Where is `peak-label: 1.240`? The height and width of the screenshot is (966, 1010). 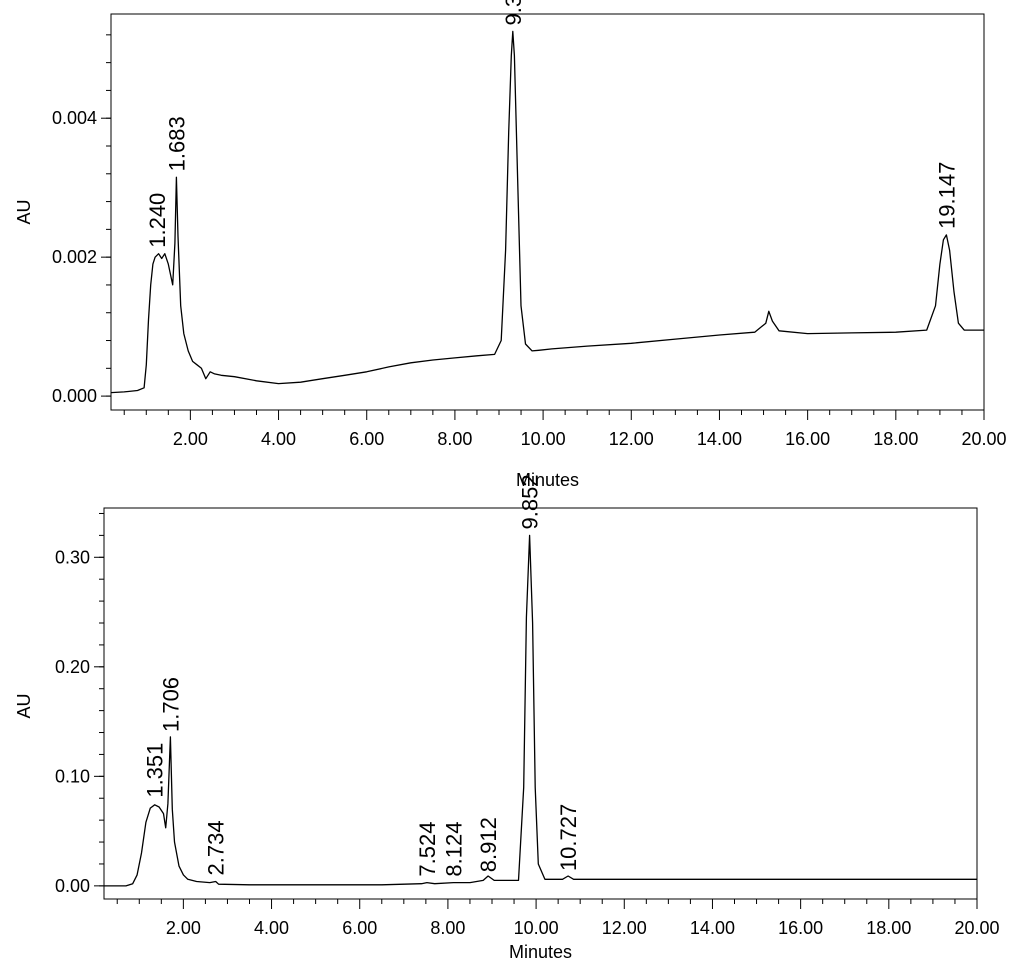
peak-label: 1.240 is located at coordinates (157, 220).